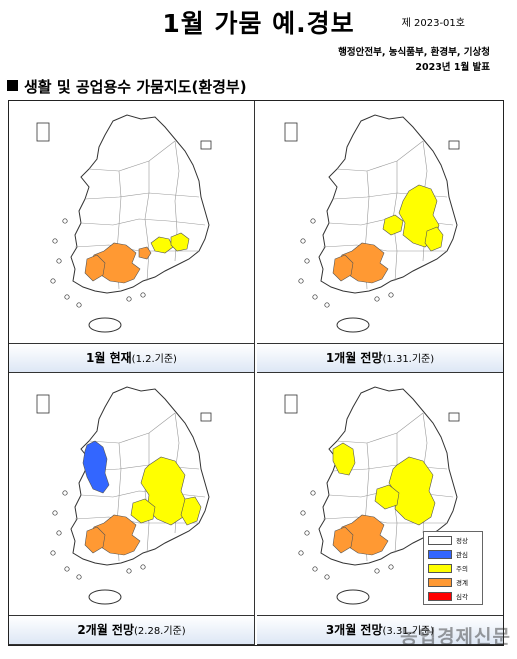 Image resolution: width=517 pixels, height=659 pixels. Describe the element at coordinates (462, 569) in the screenshot. I see `legend-label: 주의` at that location.